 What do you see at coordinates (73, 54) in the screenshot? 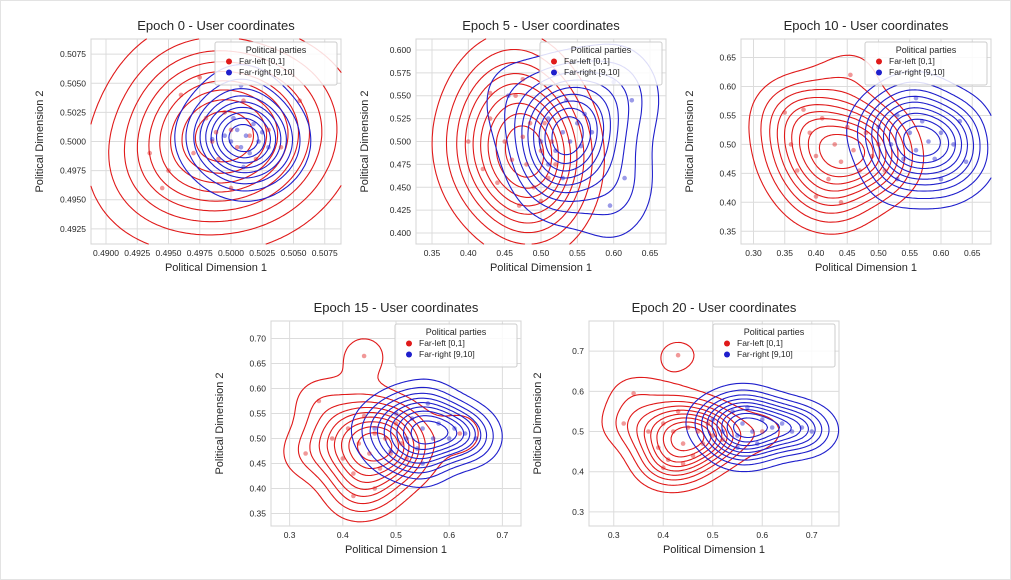
I see `svg-text: 0.5075` at bounding box center [73, 54].